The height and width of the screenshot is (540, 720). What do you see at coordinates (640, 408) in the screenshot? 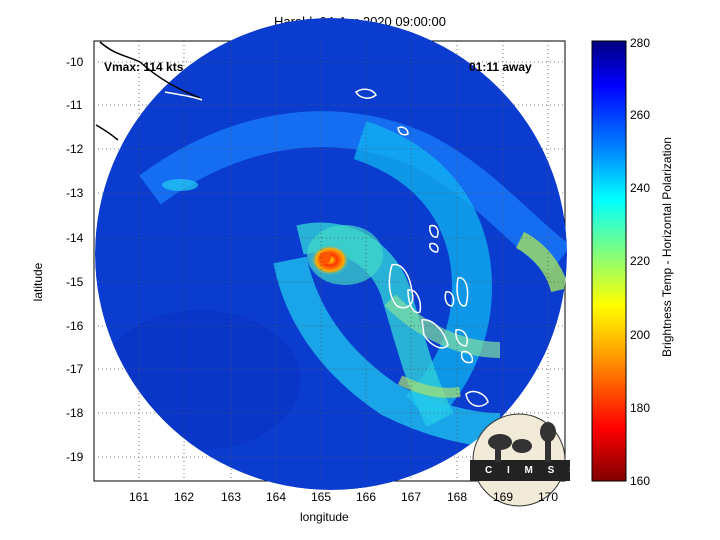
I see `colorbar-tick-label: 180` at bounding box center [640, 408].